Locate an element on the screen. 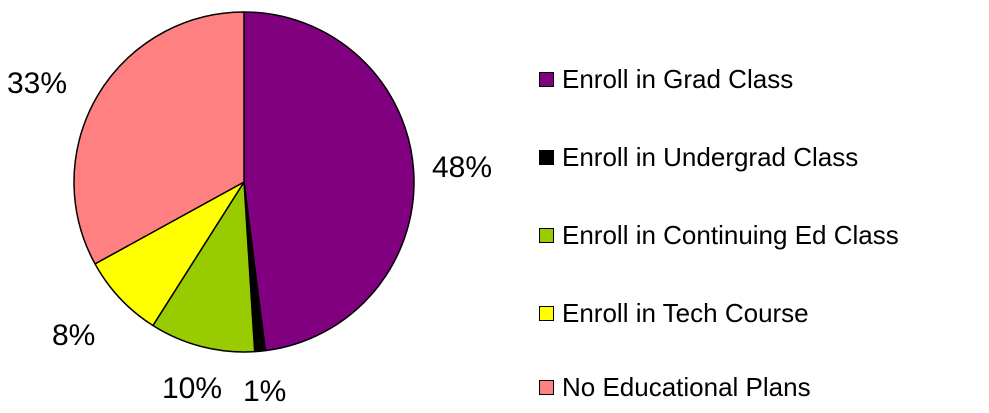 This screenshot has height=413, width=989. legend-item: Enroll in Tech Course is located at coordinates (674, 313).